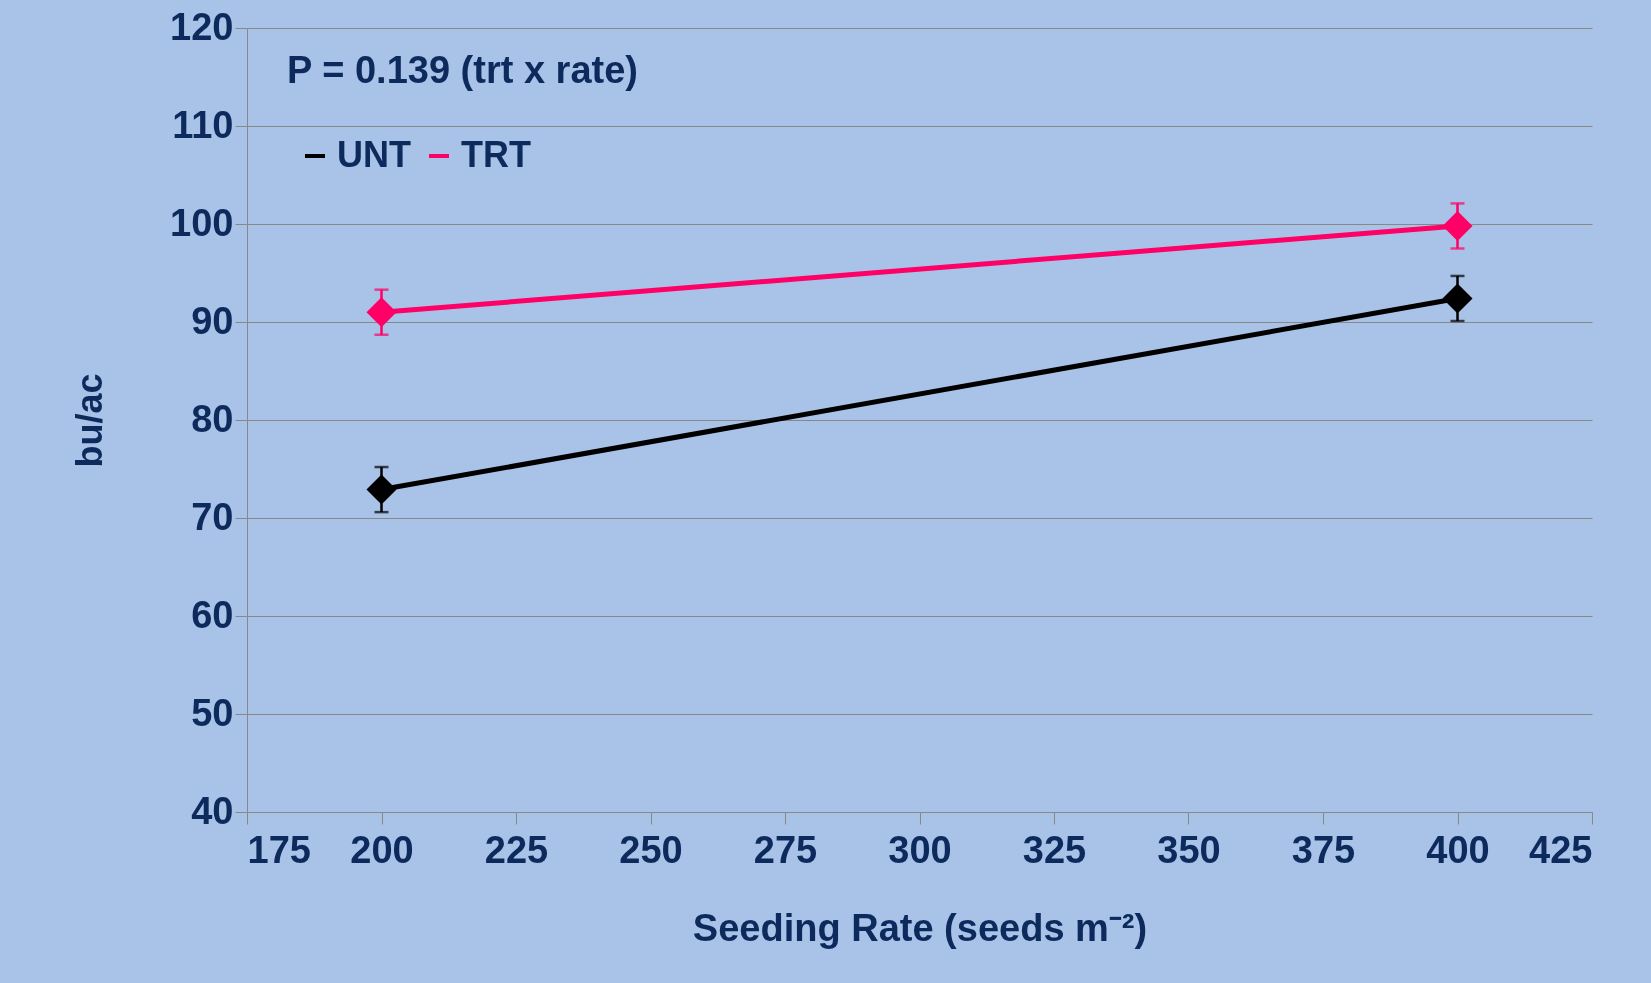 Image resolution: width=1651 pixels, height=983 pixels. Describe the element at coordinates (462, 70) in the screenshot. I see `annotation: P = 0.139 (trt x rate)` at that location.